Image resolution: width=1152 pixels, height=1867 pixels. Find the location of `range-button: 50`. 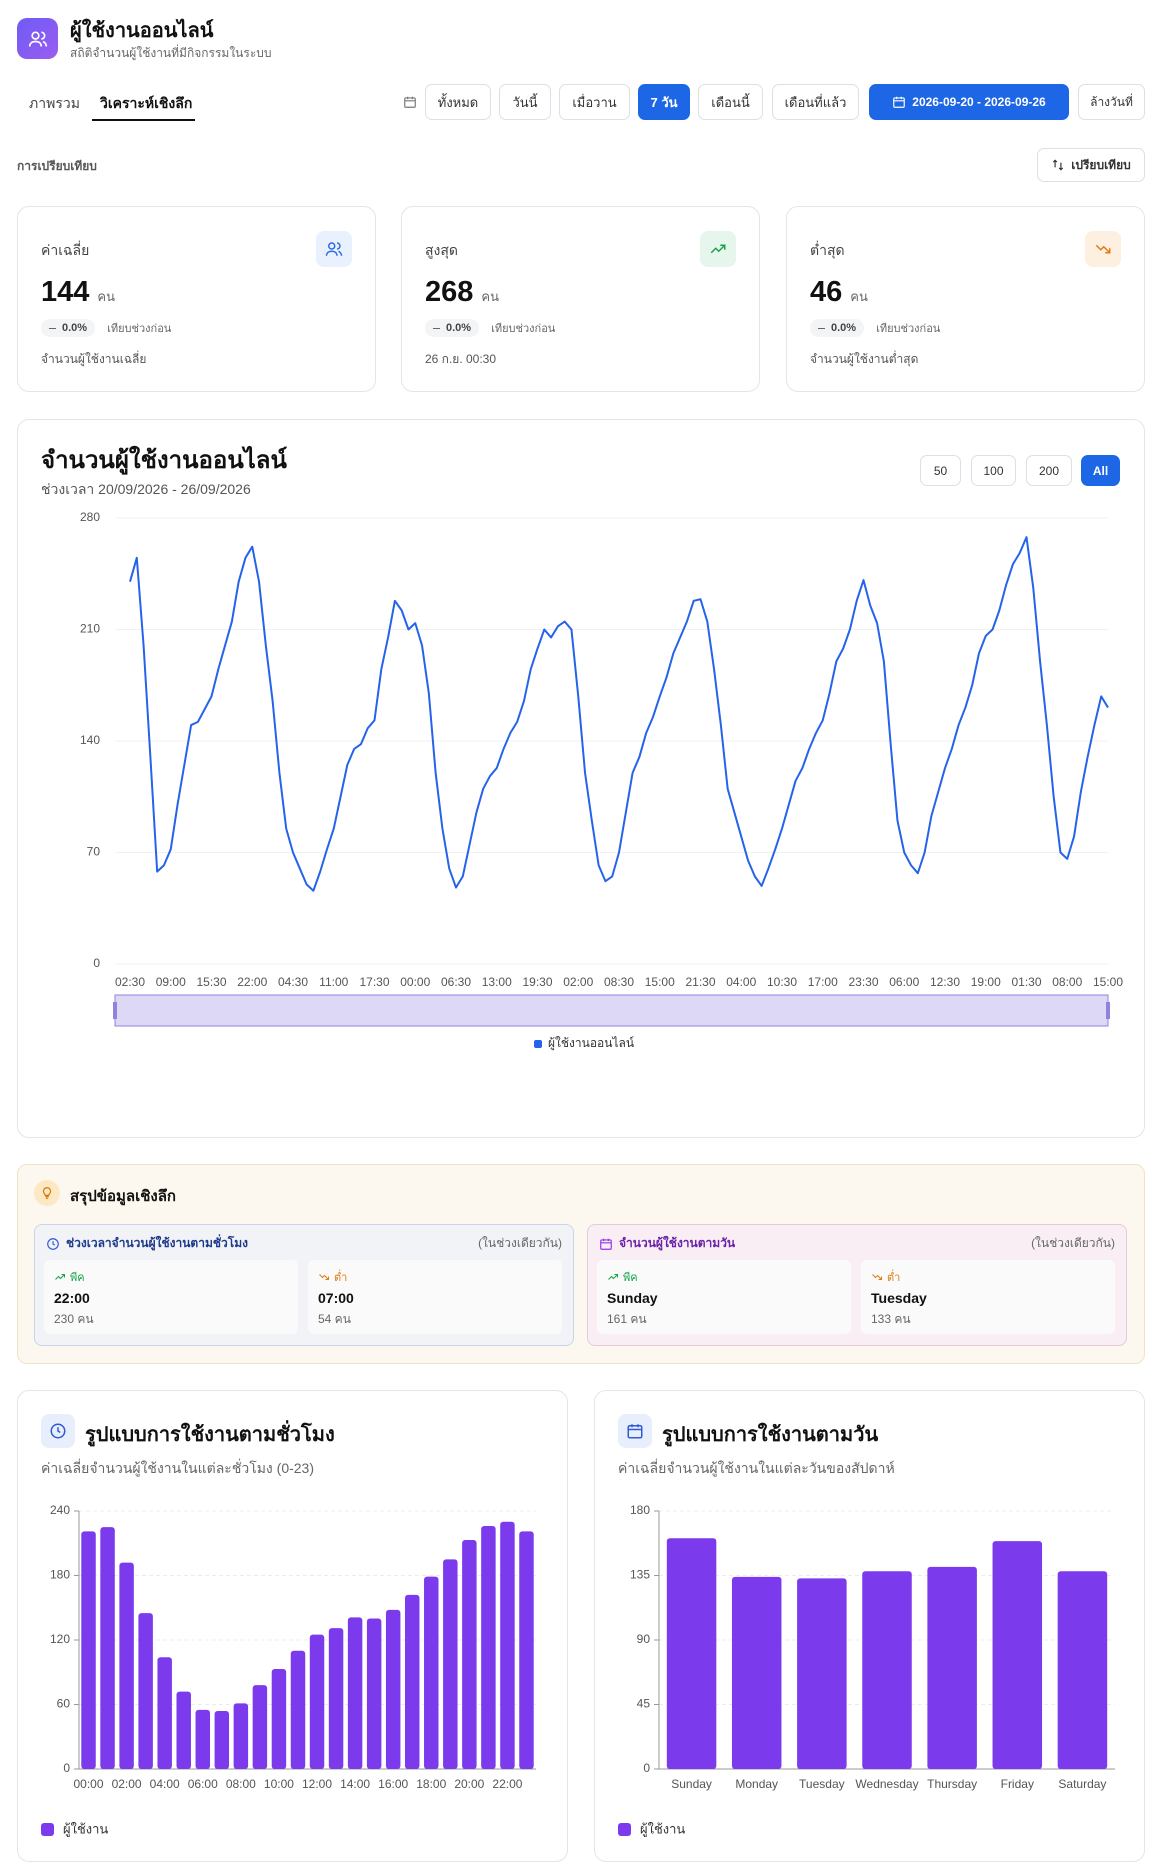

range-button: 50 is located at coordinates (940, 470).